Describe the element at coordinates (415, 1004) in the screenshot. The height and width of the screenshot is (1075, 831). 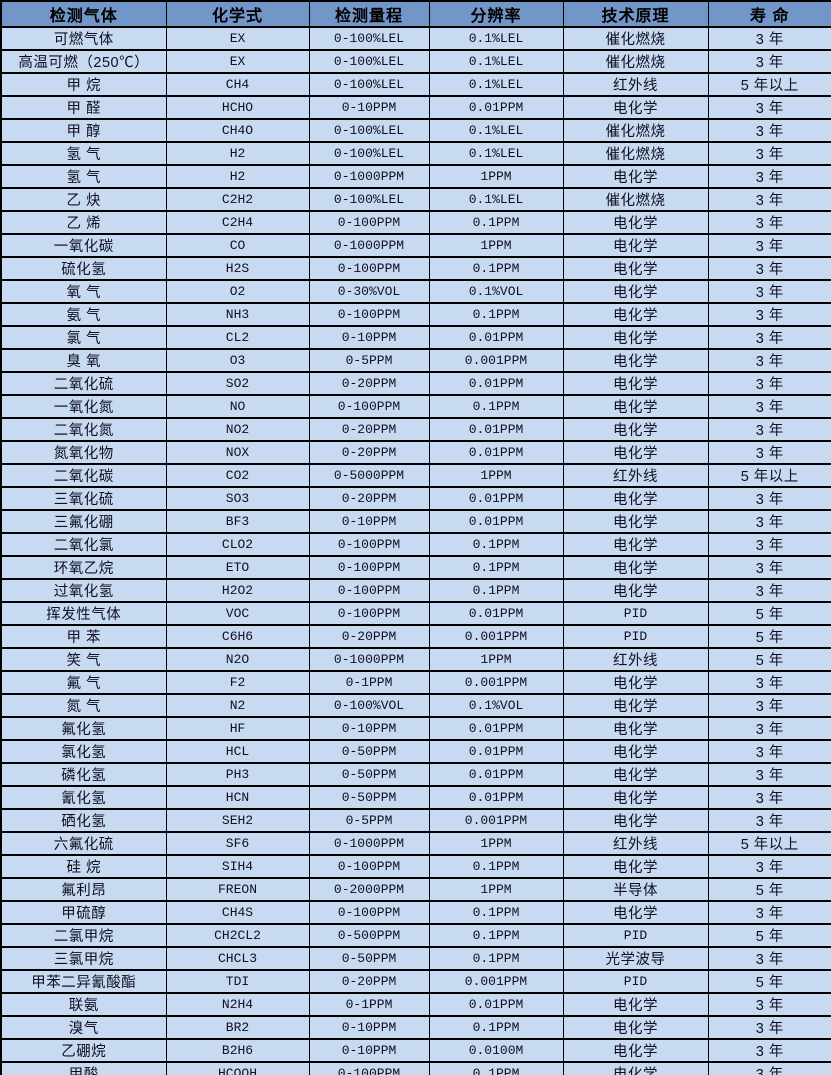
I see `table-row: 联氨 N2H4 0-1PPM 0.01PPM 电化学 3 年` at that location.